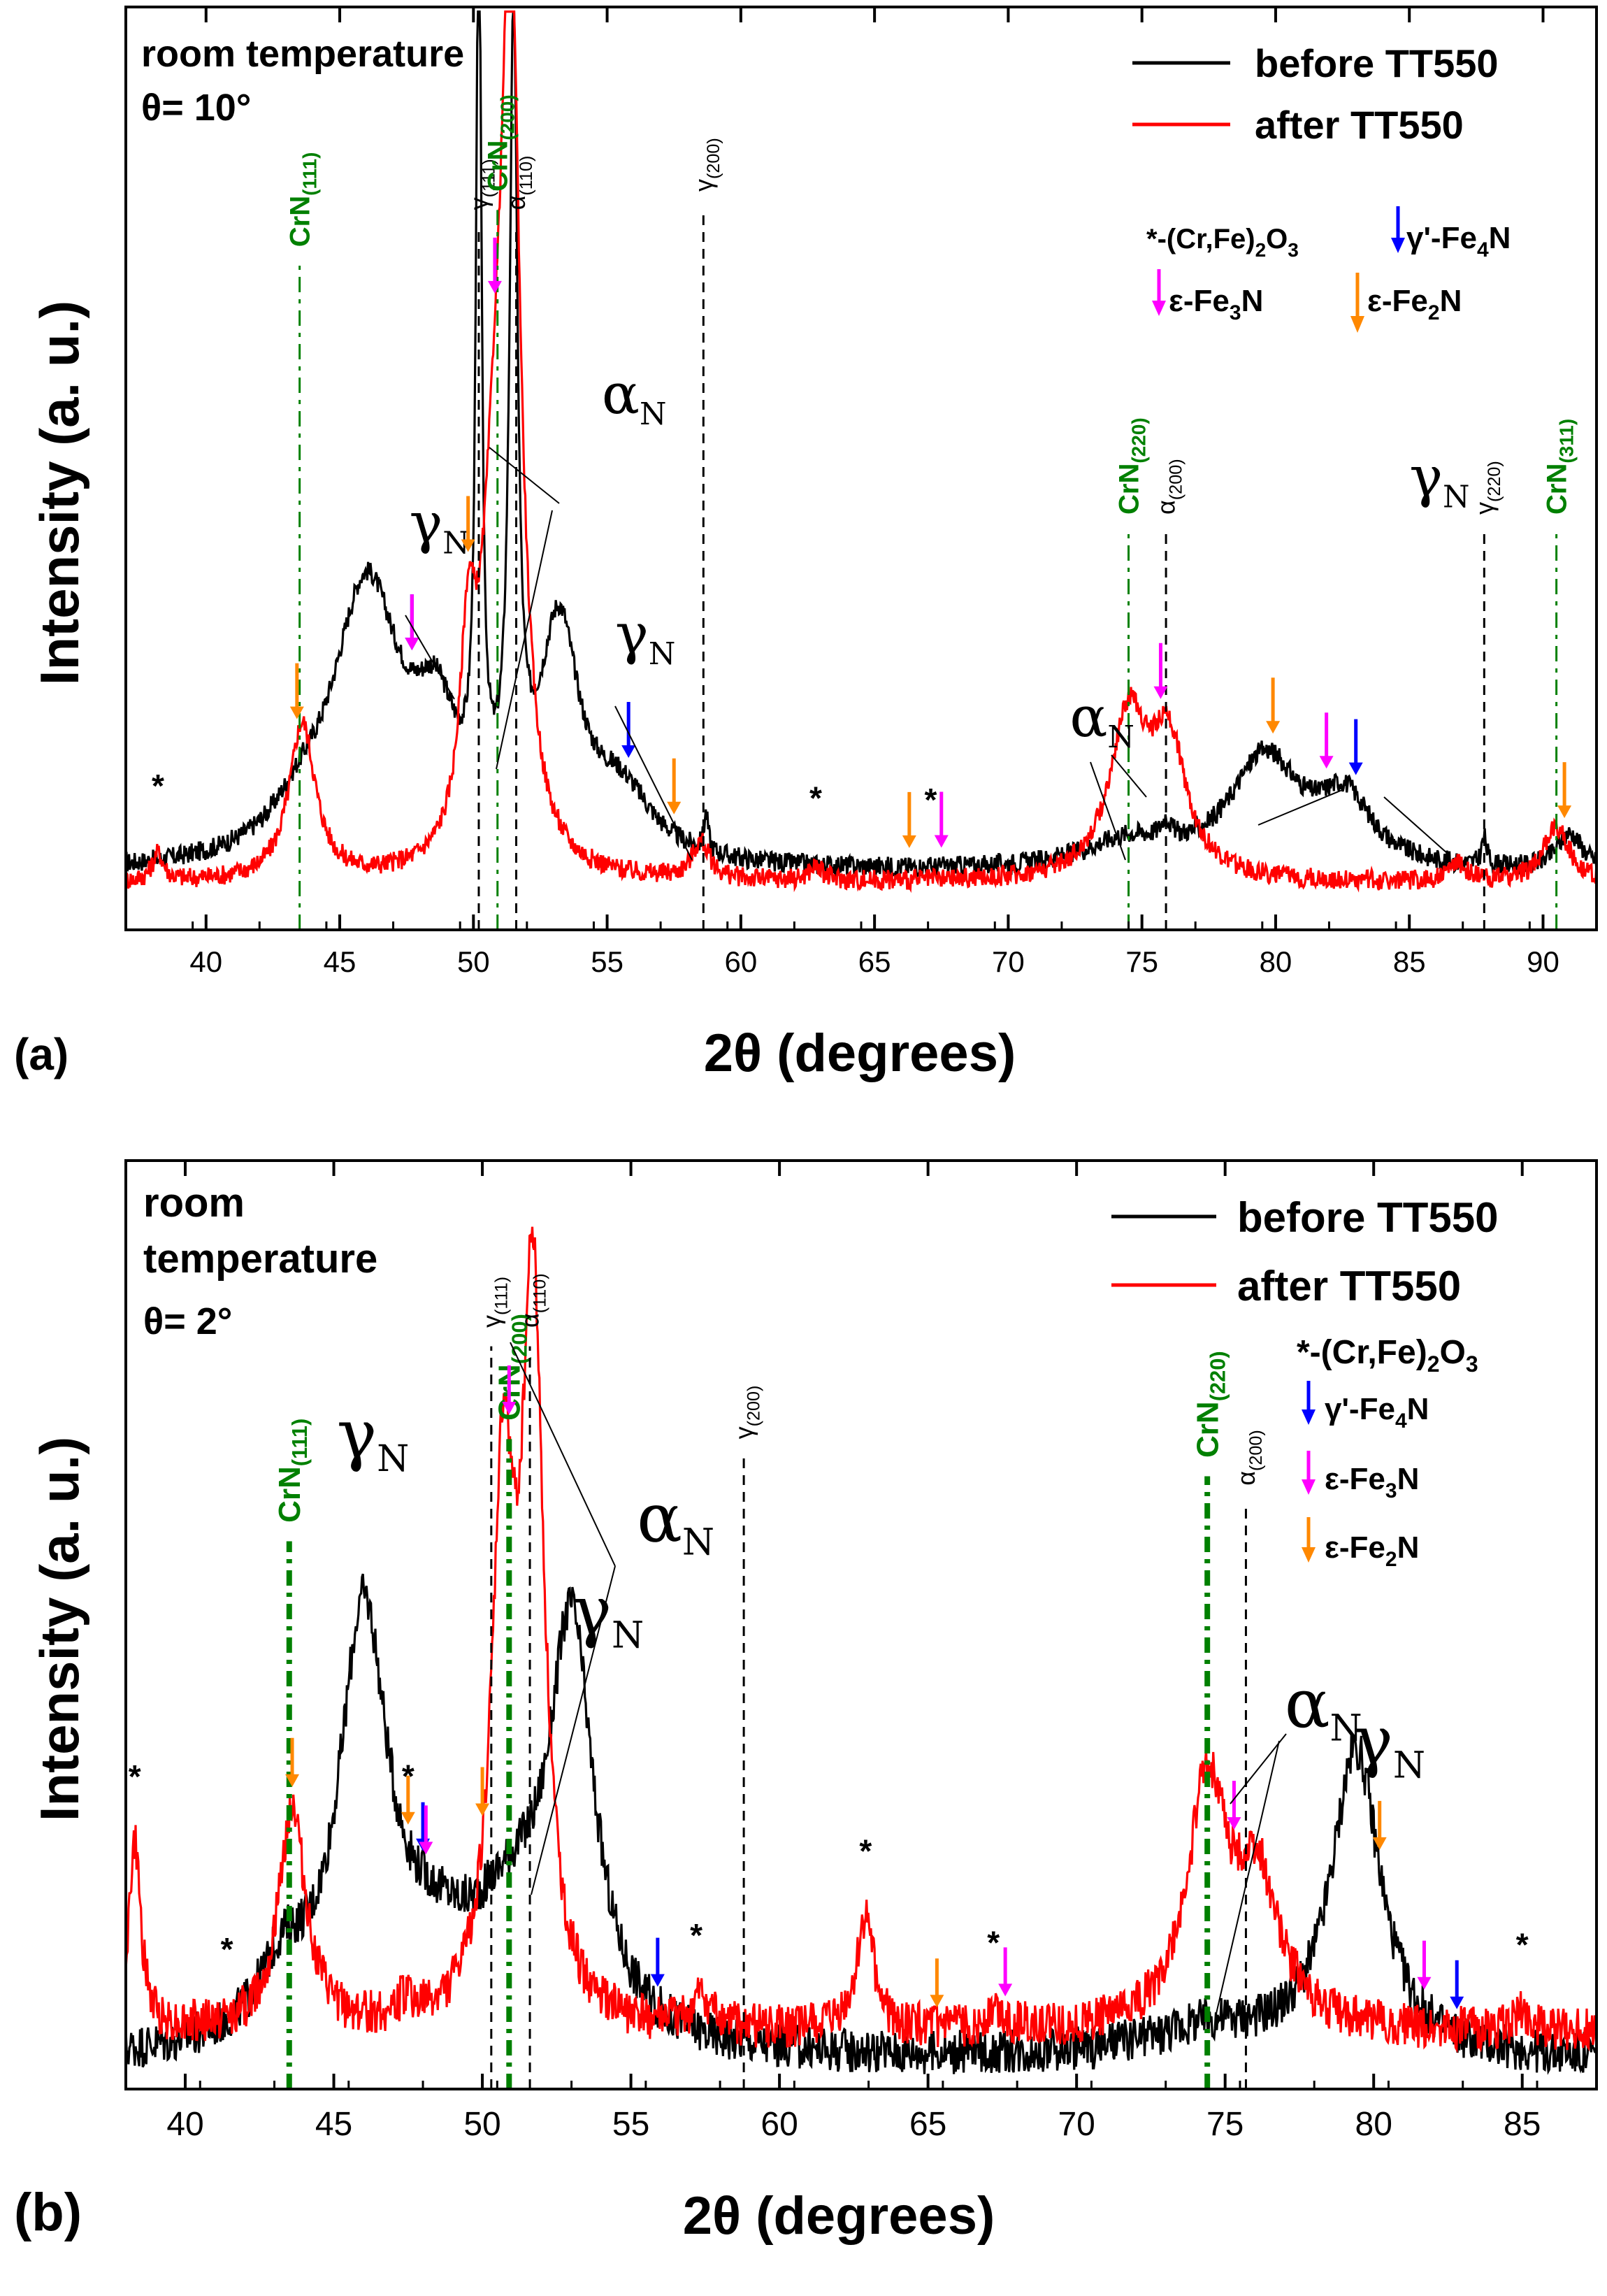 Image resolution: width=1607 pixels, height=2296 pixels. Describe the element at coordinates (866, 1850) in the screenshot. I see `oxide-star-4: *` at that location.